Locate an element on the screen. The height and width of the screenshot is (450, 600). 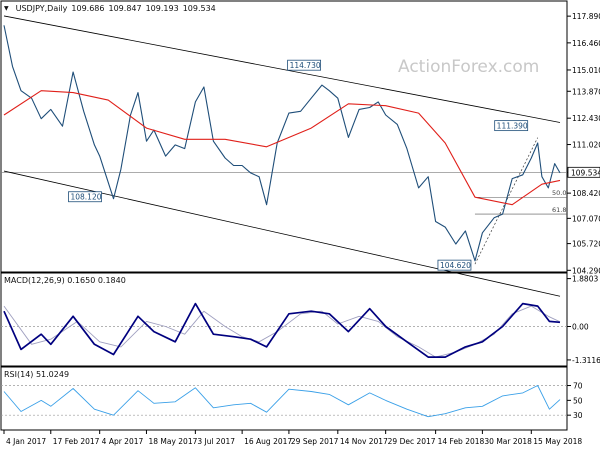
macd-title: MACD(12,26,9) 0.1650 0.1840 is located at coordinates (65, 280).